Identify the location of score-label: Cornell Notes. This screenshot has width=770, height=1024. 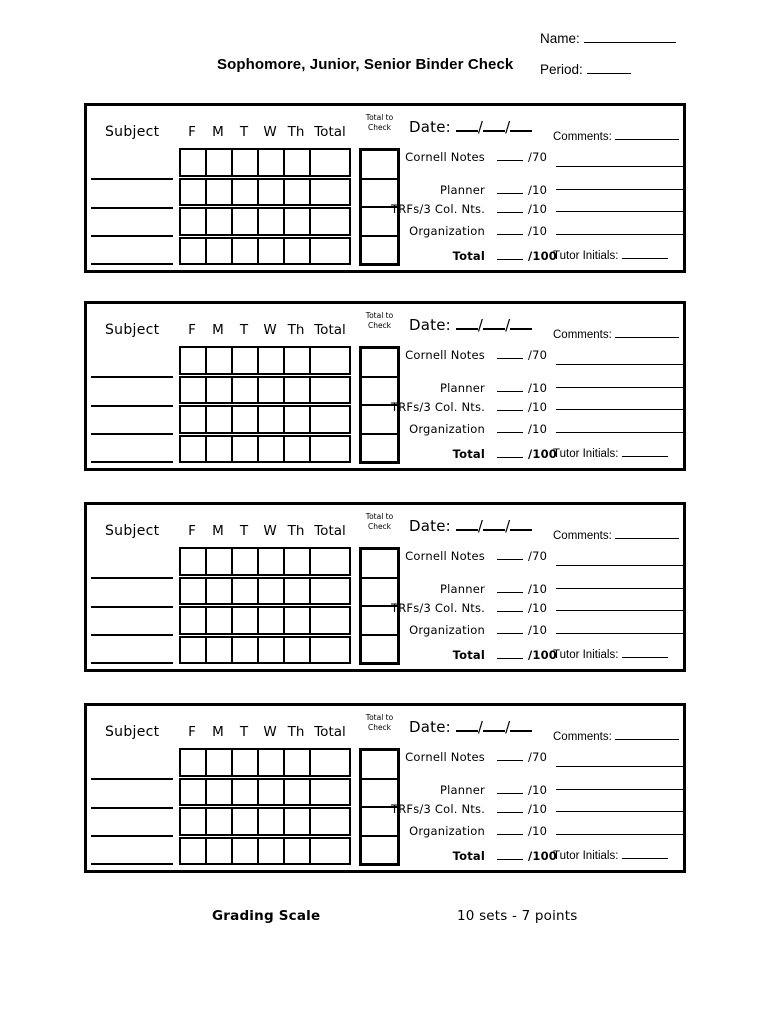
(445, 355).